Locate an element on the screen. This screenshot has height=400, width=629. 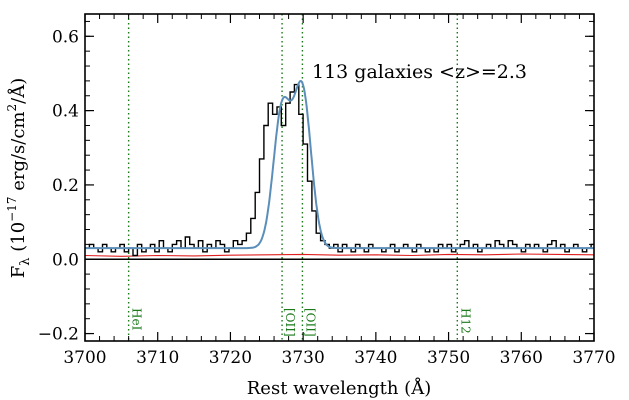
y-tick-label: 0.6 is located at coordinates (65, 37).